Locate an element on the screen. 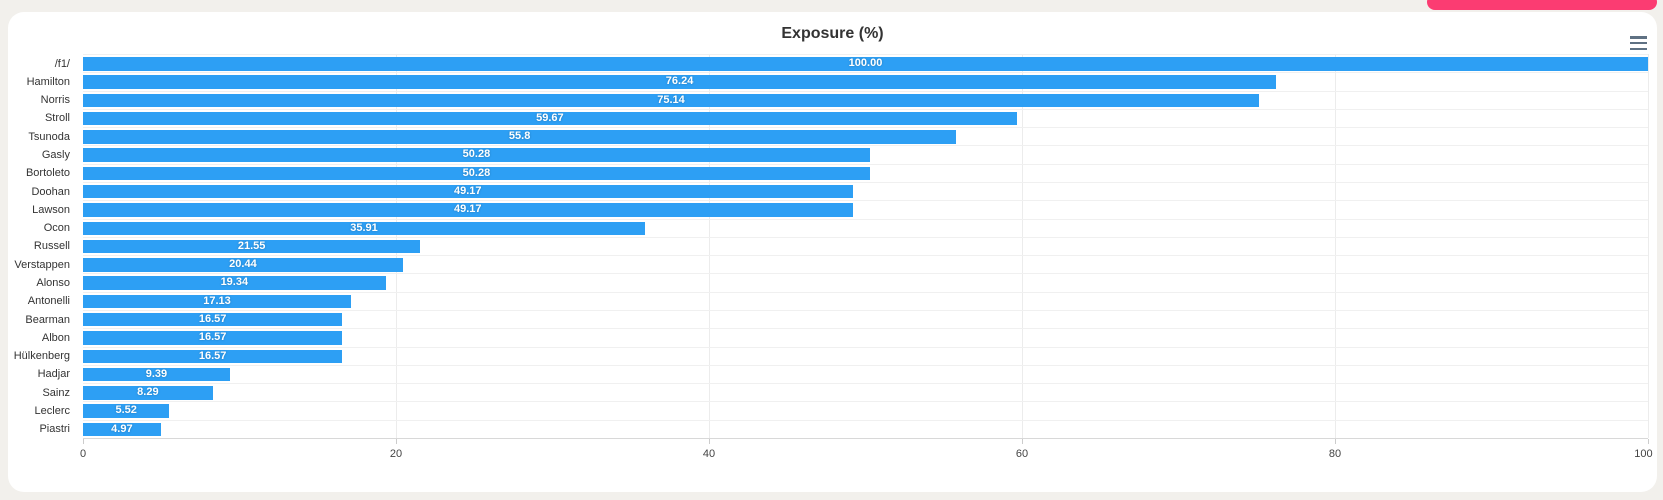 The width and height of the screenshot is (1663, 500). category-label: Ocon is located at coordinates (56, 228).